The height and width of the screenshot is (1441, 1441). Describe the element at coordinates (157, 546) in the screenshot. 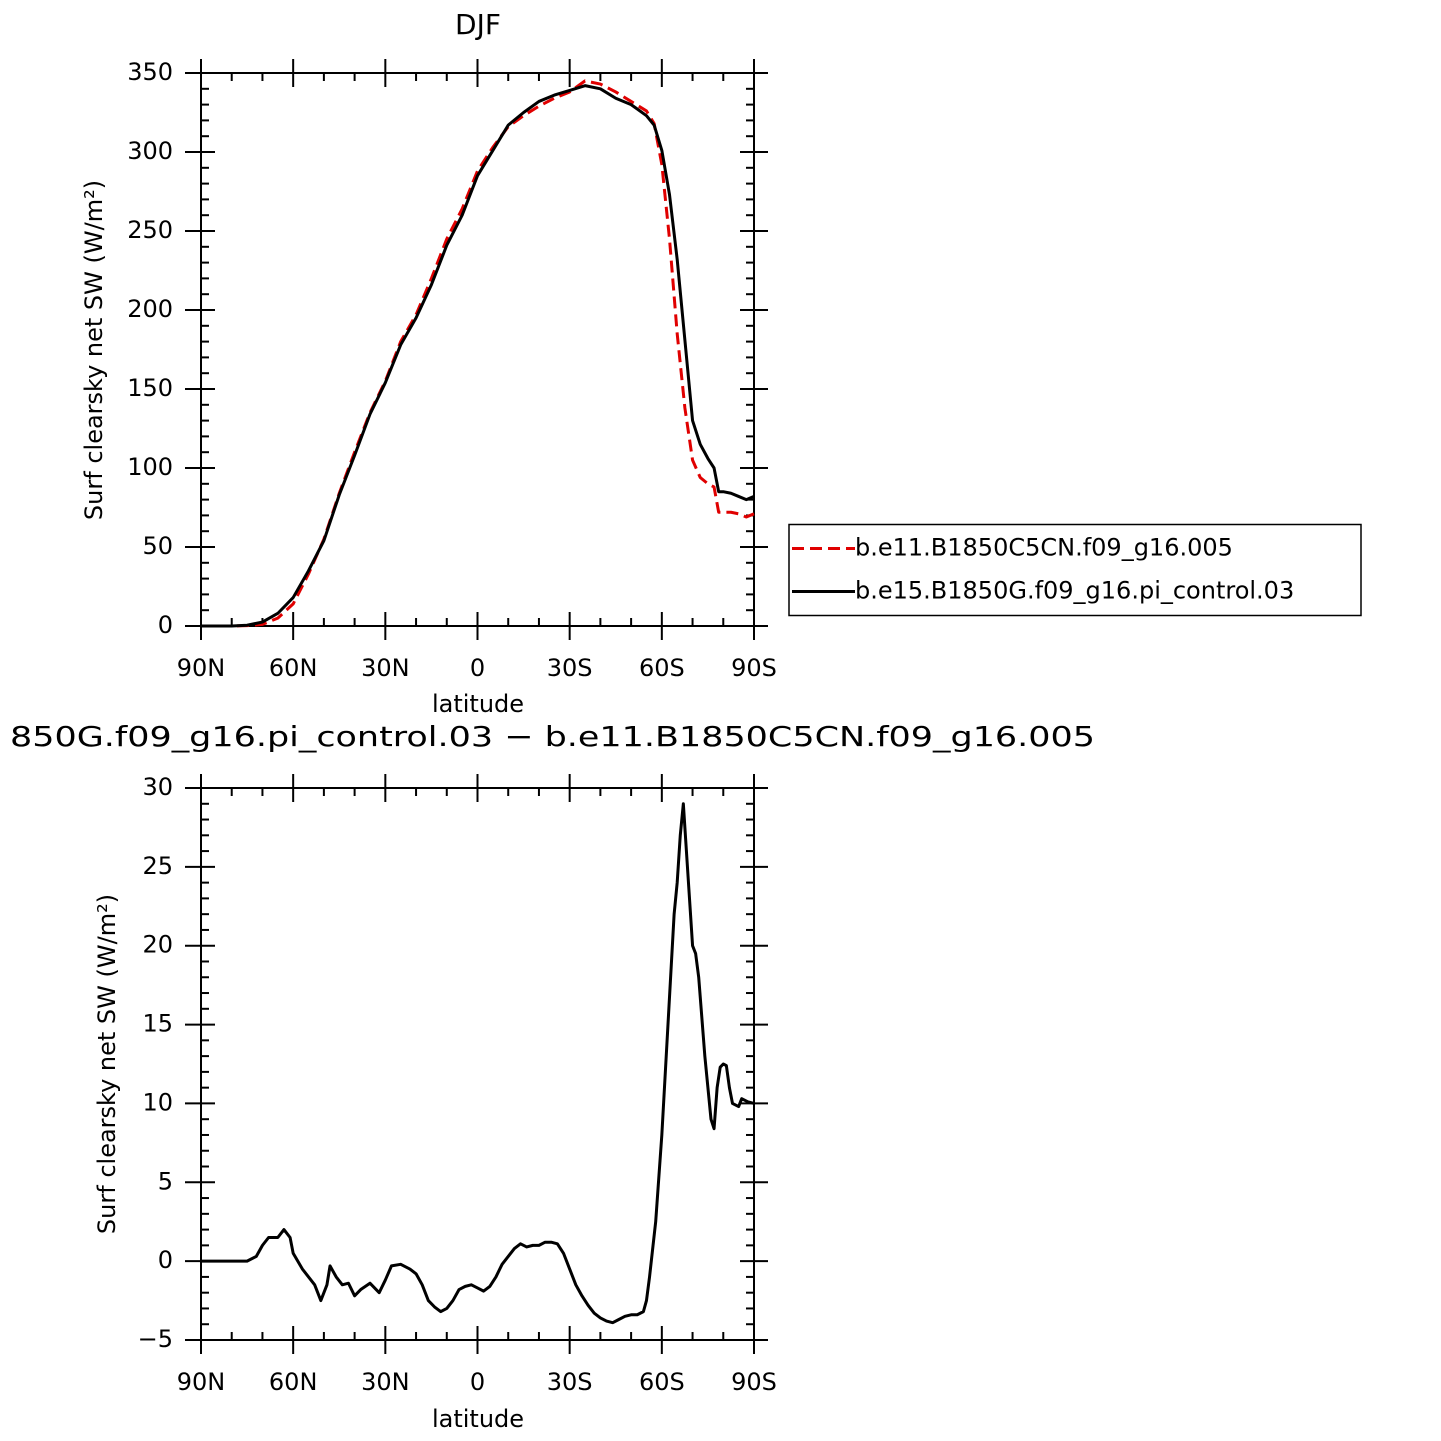

I see `y-tick-label: 50` at that location.